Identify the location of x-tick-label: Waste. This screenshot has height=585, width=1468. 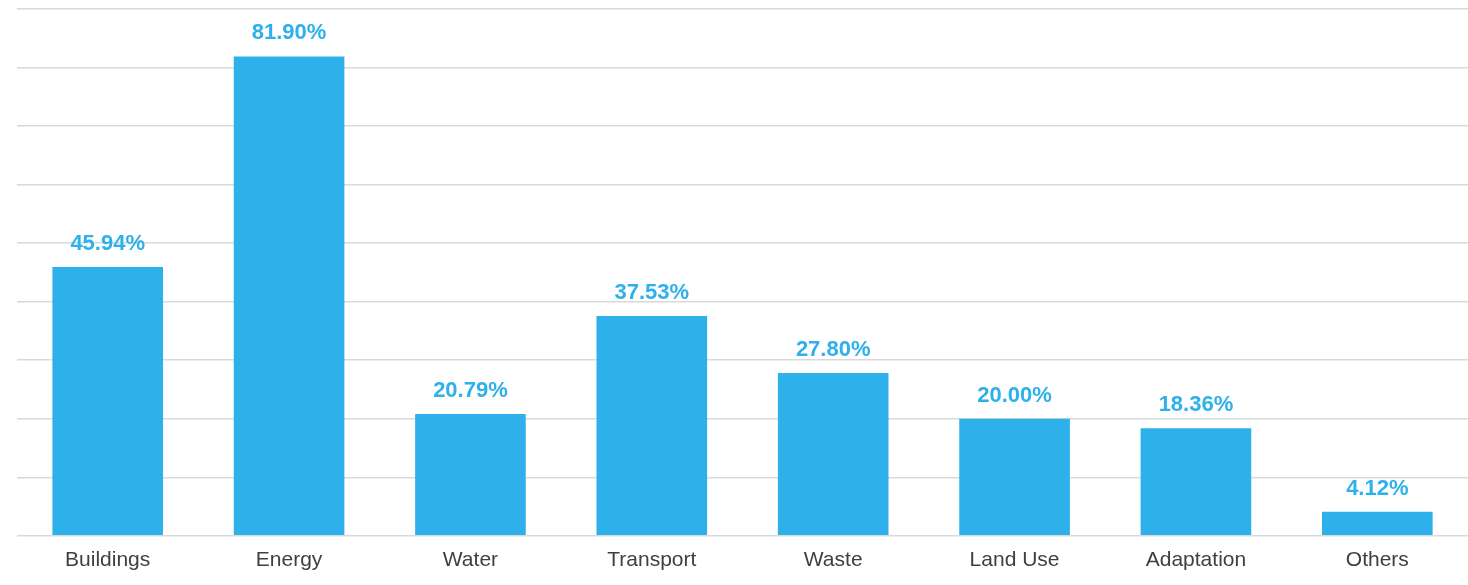
(833, 559).